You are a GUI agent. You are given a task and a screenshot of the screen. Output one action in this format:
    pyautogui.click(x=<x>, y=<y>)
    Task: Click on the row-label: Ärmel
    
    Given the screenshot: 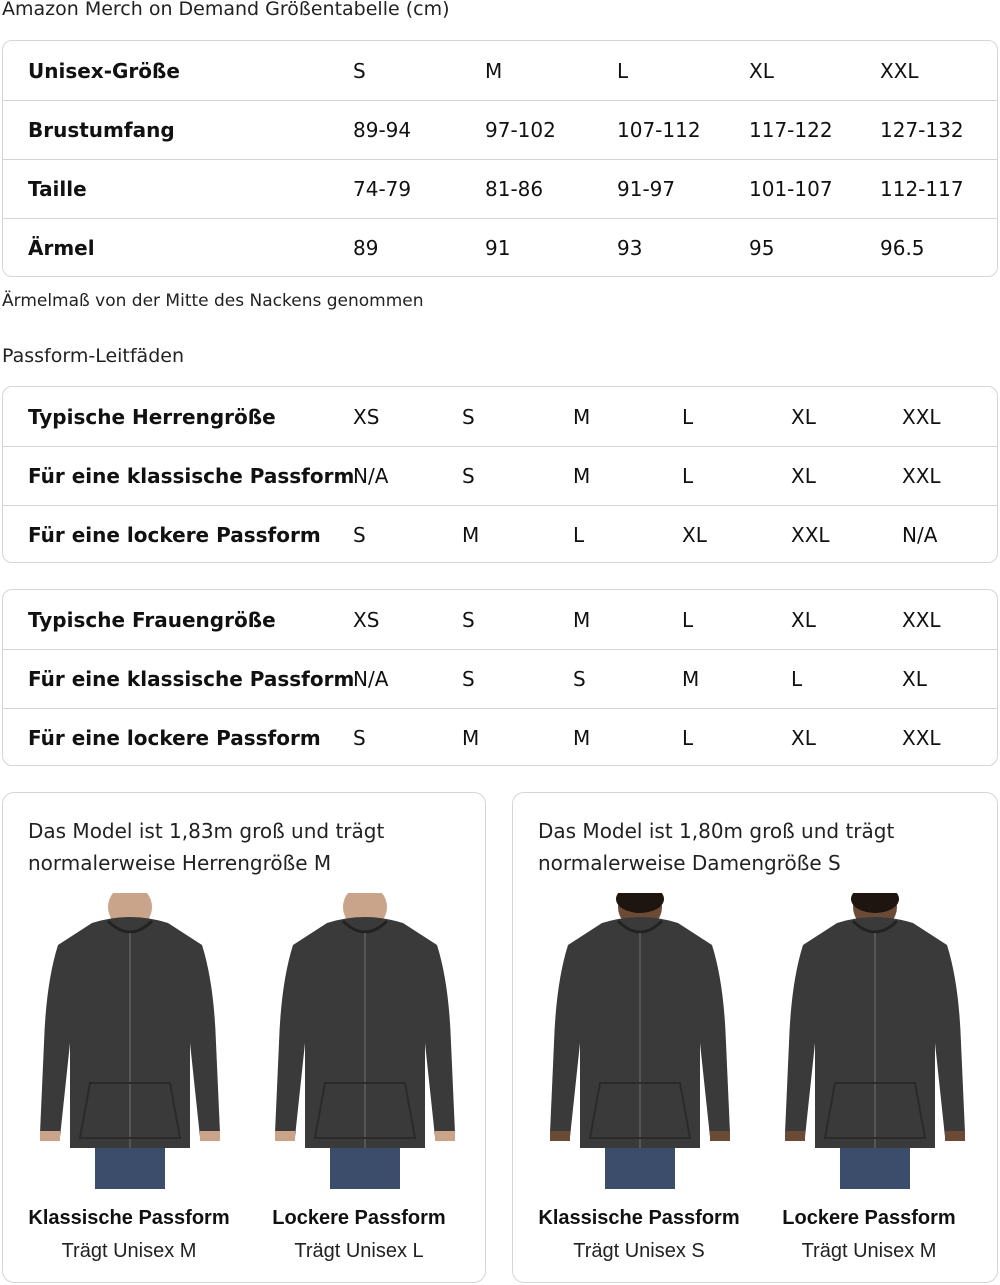 What is the action you would take?
    pyautogui.click(x=61, y=248)
    